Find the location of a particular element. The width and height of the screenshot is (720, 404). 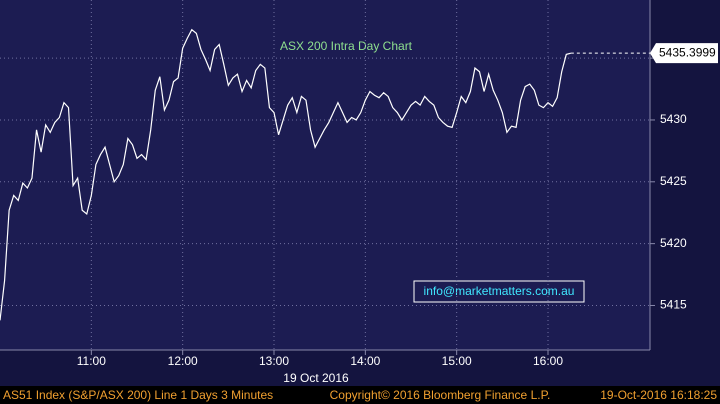

x-axis-label: 19 Oct 2016 is located at coordinates (316, 378).